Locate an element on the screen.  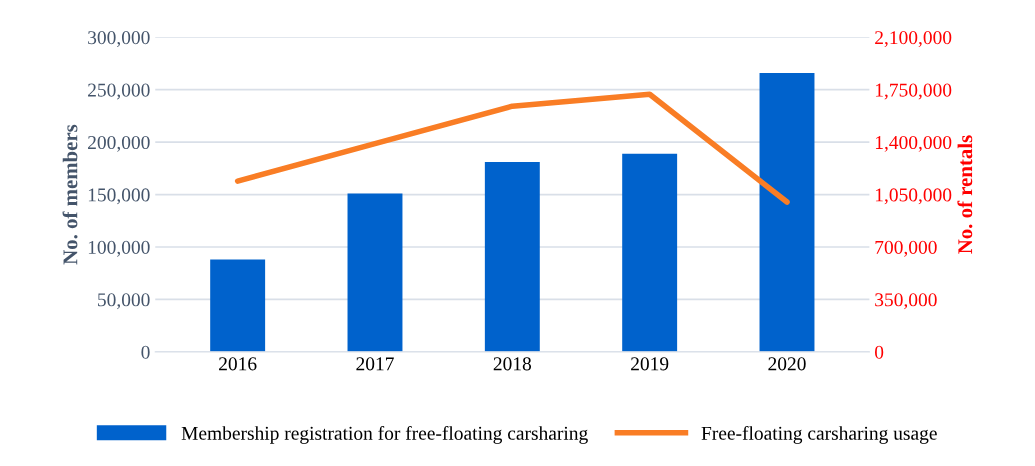
legend-label: Free-floating carsharing usage is located at coordinates (819, 434).